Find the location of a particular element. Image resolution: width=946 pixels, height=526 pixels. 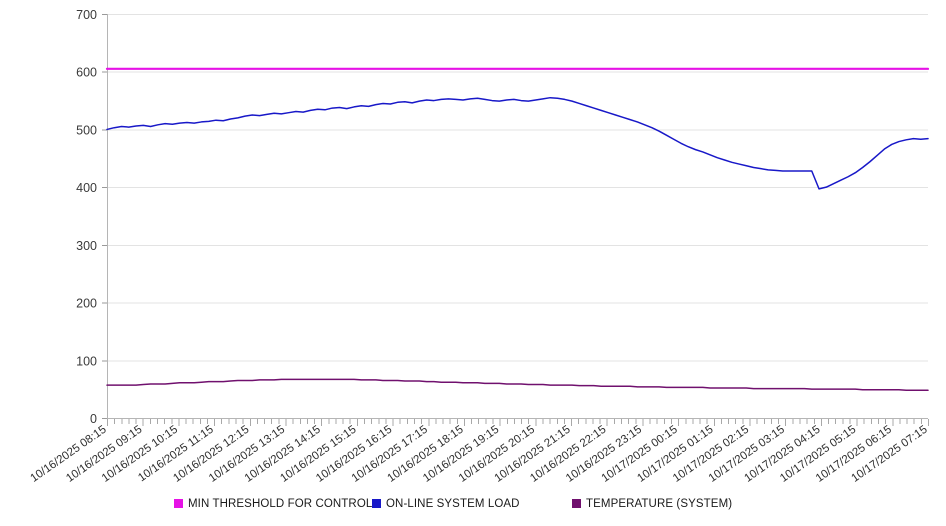

y-tick-label: 200 is located at coordinates (86, 304).